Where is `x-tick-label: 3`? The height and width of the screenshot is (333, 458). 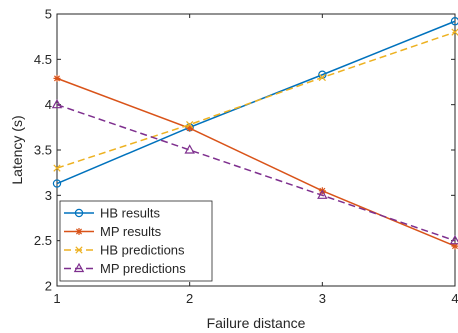 x-tick-label: 3 is located at coordinates (322, 298).